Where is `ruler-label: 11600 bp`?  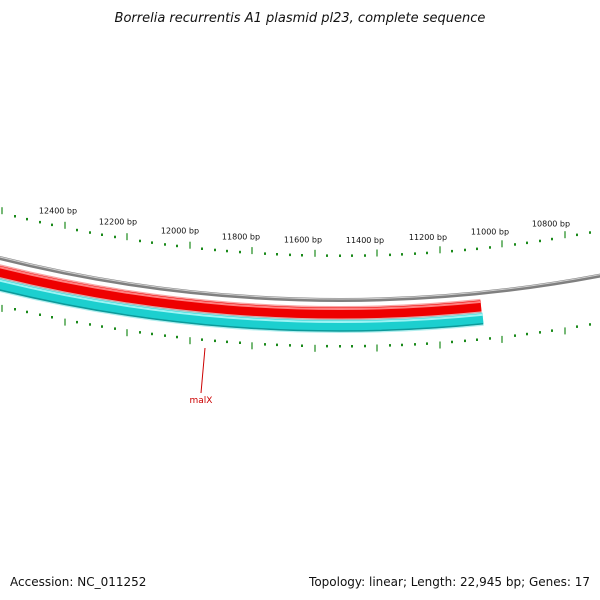 ruler-label: 11600 bp is located at coordinates (303, 240).